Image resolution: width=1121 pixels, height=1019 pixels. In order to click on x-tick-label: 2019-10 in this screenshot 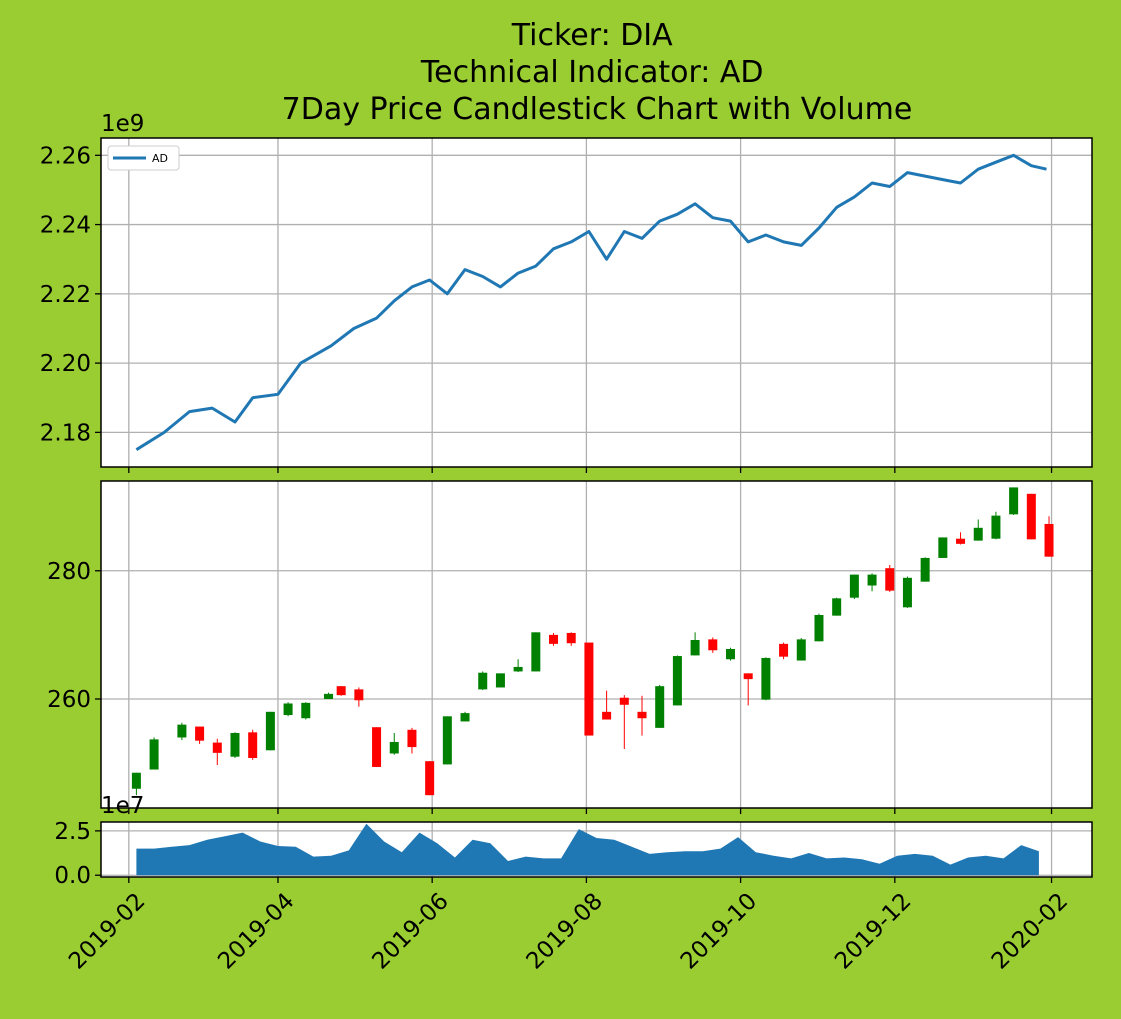, I will do `click(719, 931)`.